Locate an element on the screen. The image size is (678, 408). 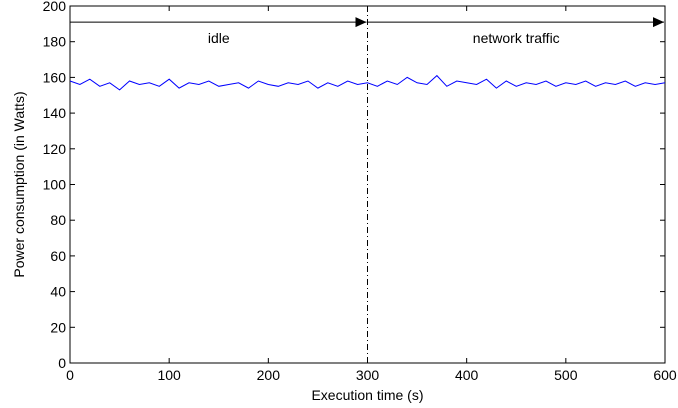
x-axis-label: Execution time (s) is located at coordinates (367, 395).